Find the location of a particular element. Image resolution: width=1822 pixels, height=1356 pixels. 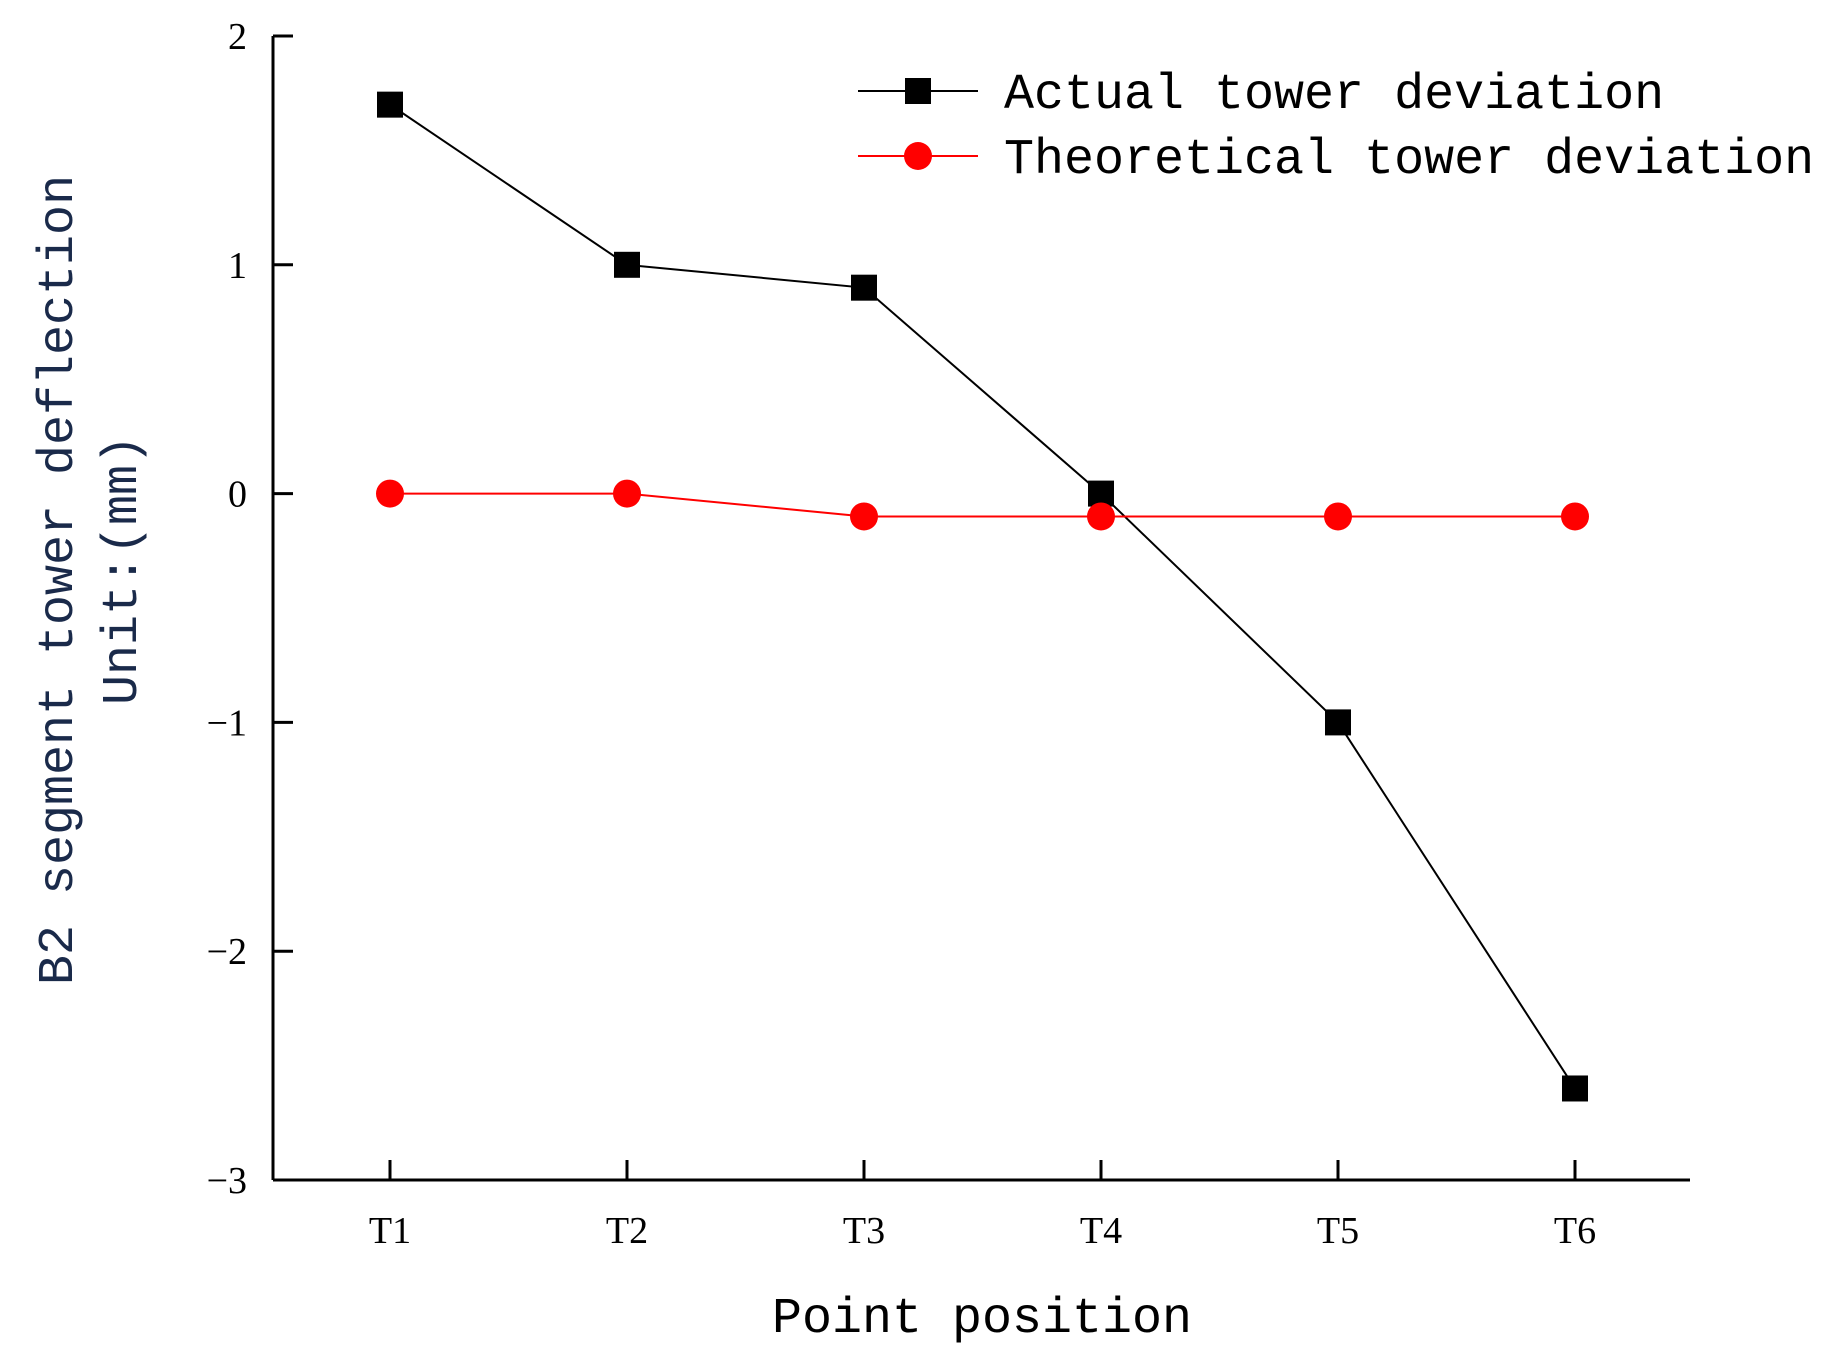

y-tick-label: 1 is located at coordinates (237, 266).